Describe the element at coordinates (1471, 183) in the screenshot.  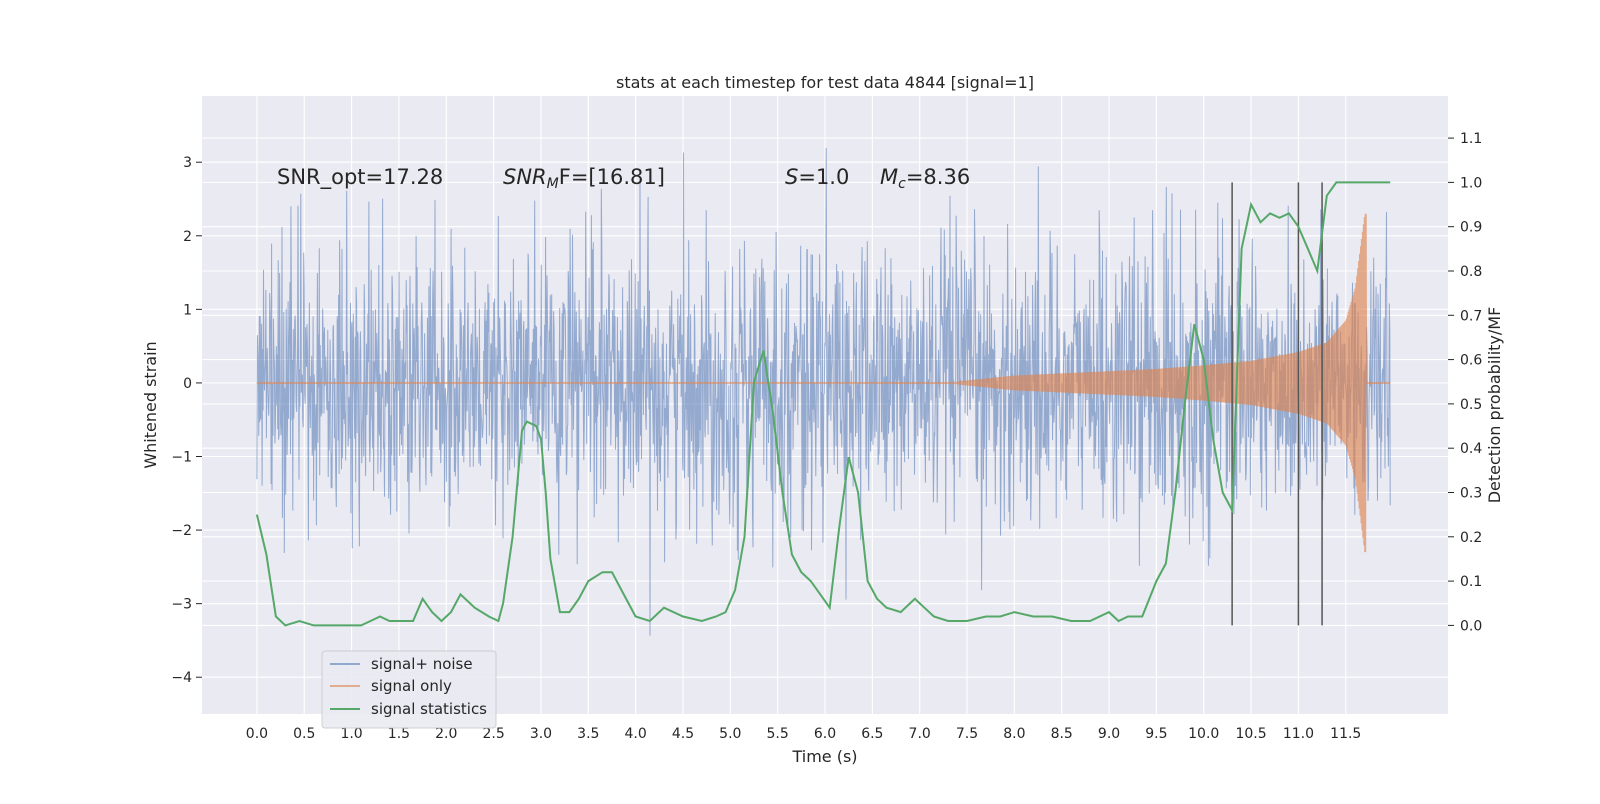
I see `y2-tick-label: 1.0` at that location.